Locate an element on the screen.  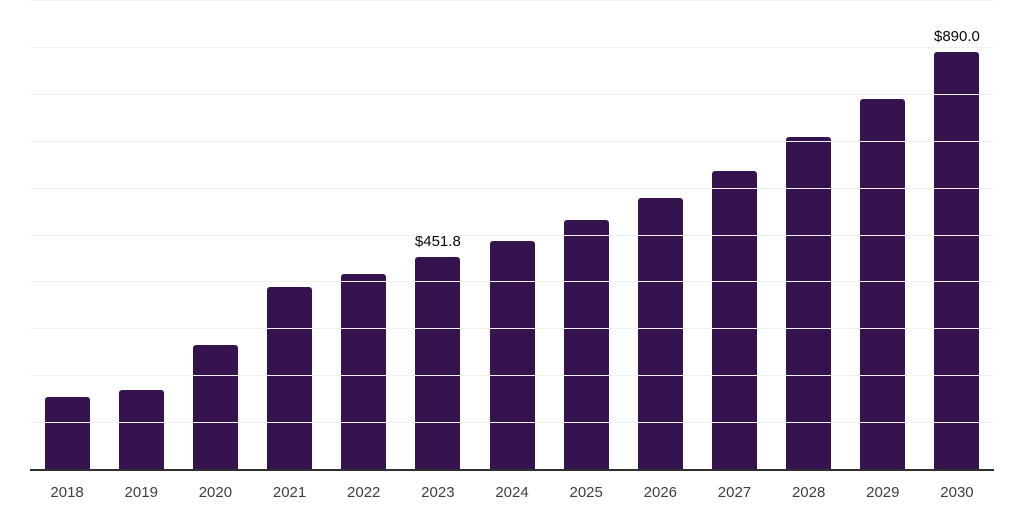
bar-slot-2030: $890.0 is located at coordinates (957, 234).